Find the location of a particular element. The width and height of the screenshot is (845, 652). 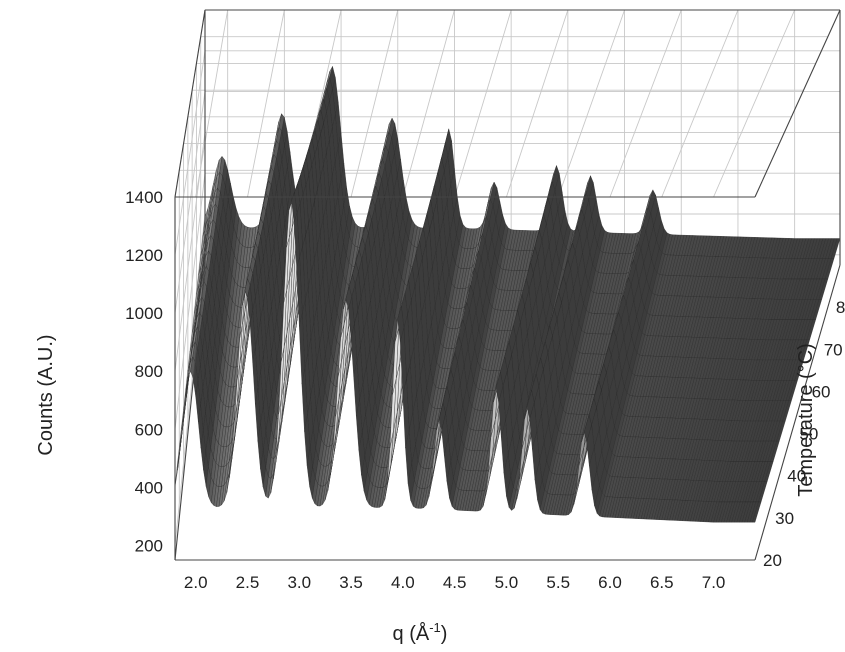

z-tick-label: 60 is located at coordinates (821, 391).